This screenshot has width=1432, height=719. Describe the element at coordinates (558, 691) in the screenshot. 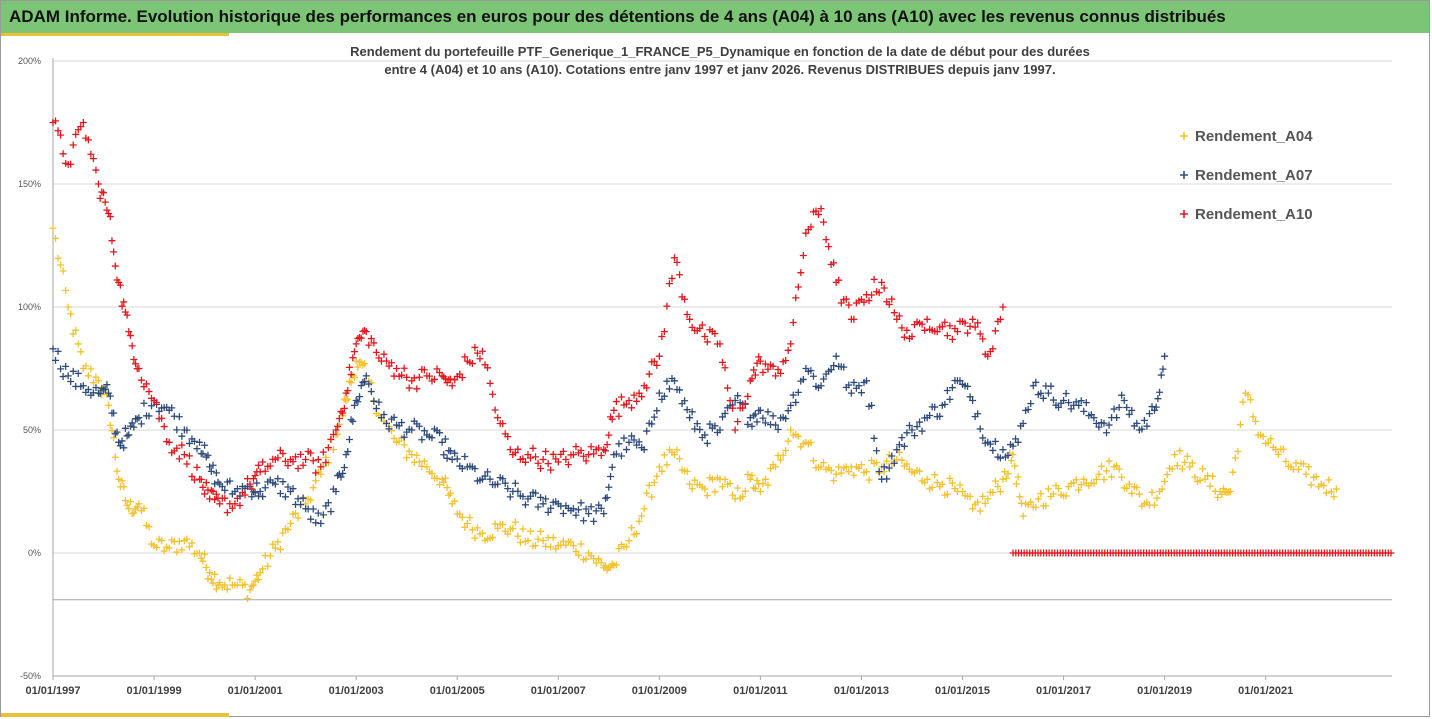

I see `x-tick-label: 01/01/2007` at that location.